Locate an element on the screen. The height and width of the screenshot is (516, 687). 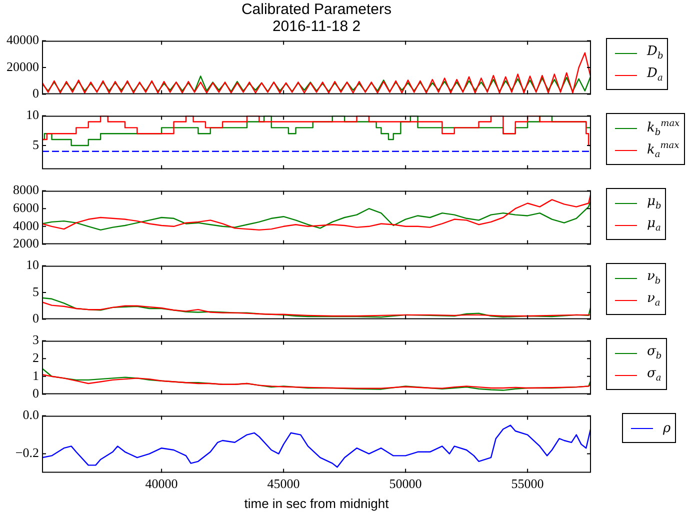
legend-label: μ$_{b}$ is located at coordinates (654, 203).